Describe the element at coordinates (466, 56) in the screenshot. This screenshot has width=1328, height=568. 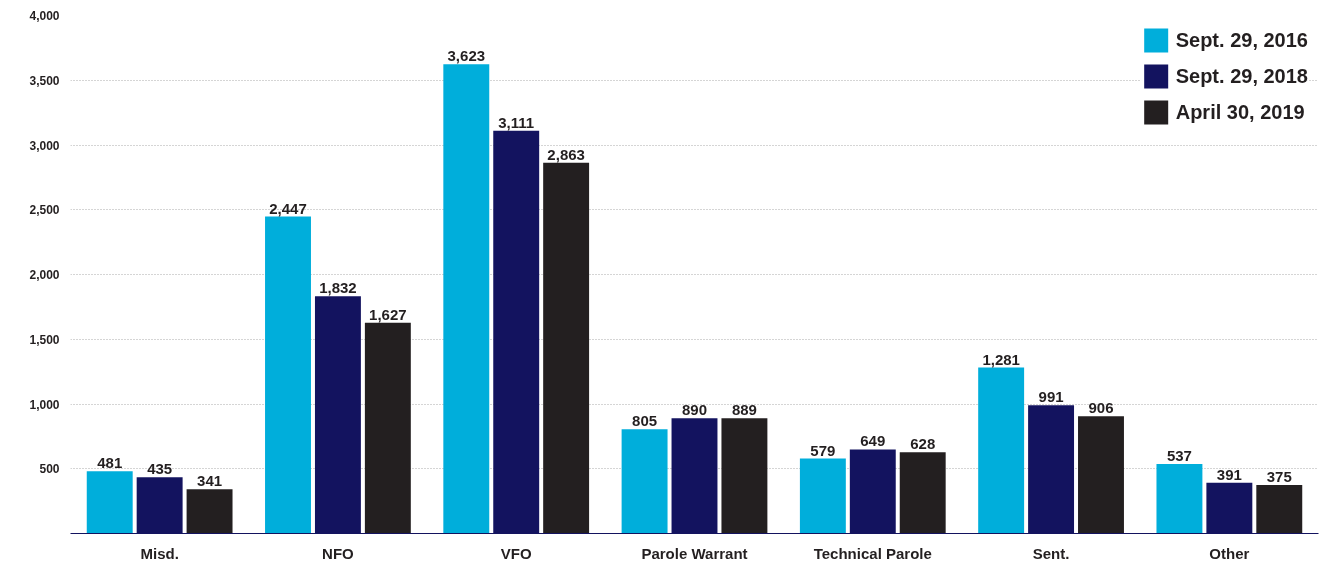
I see `data-label: 3,623` at that location.